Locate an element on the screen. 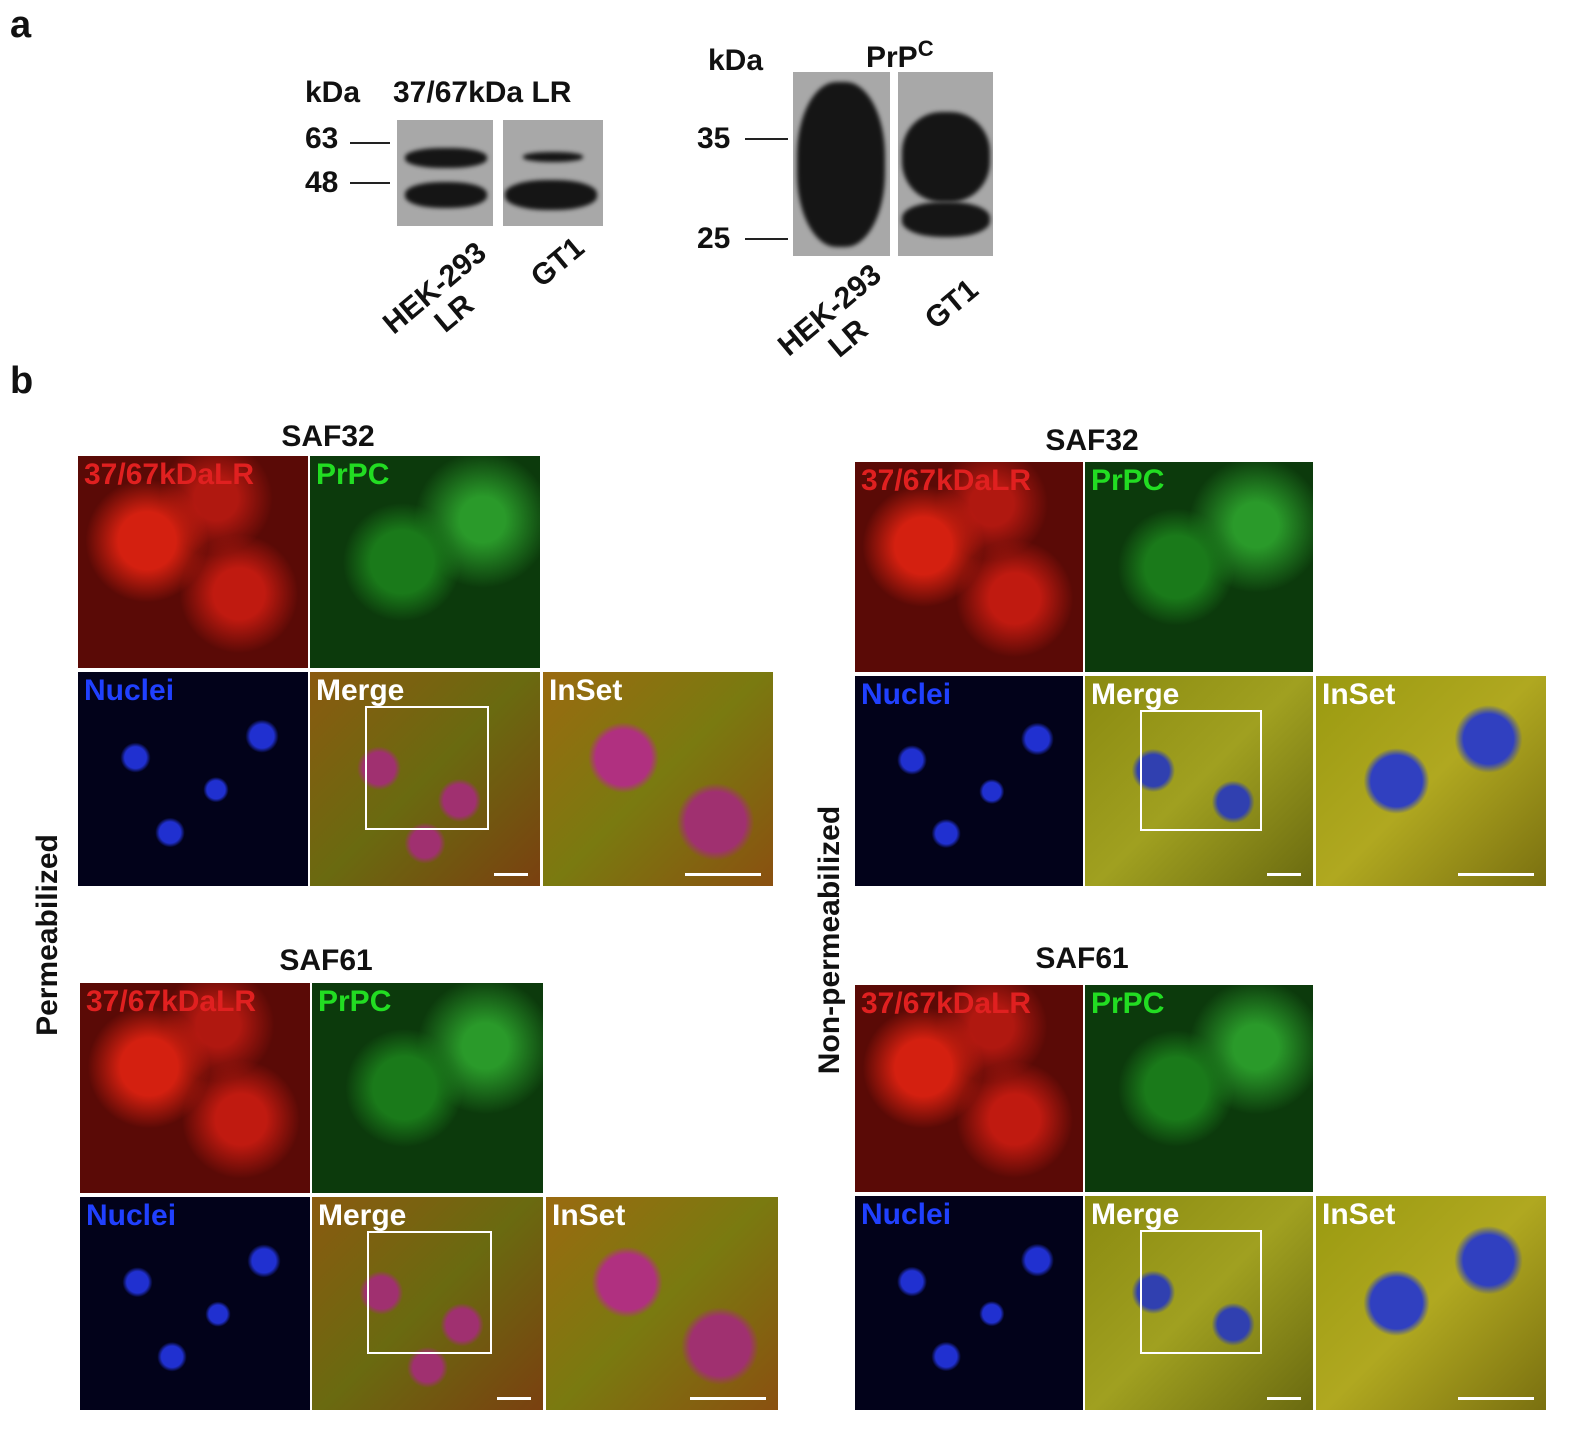 Image resolution: width=1575 pixels, height=1433 pixels. marker-label: 35 is located at coordinates (714, 138).